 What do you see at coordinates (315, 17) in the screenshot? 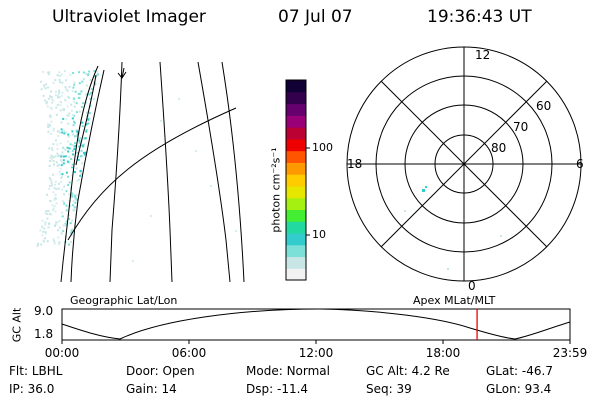
I see `observation-date: 07 Jul 07` at bounding box center [315, 17].